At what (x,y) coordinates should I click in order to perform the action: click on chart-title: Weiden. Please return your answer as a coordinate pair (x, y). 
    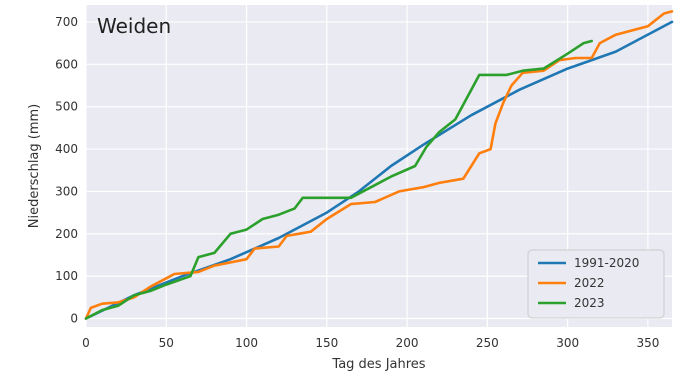
    Looking at the image, I should click on (134, 26).